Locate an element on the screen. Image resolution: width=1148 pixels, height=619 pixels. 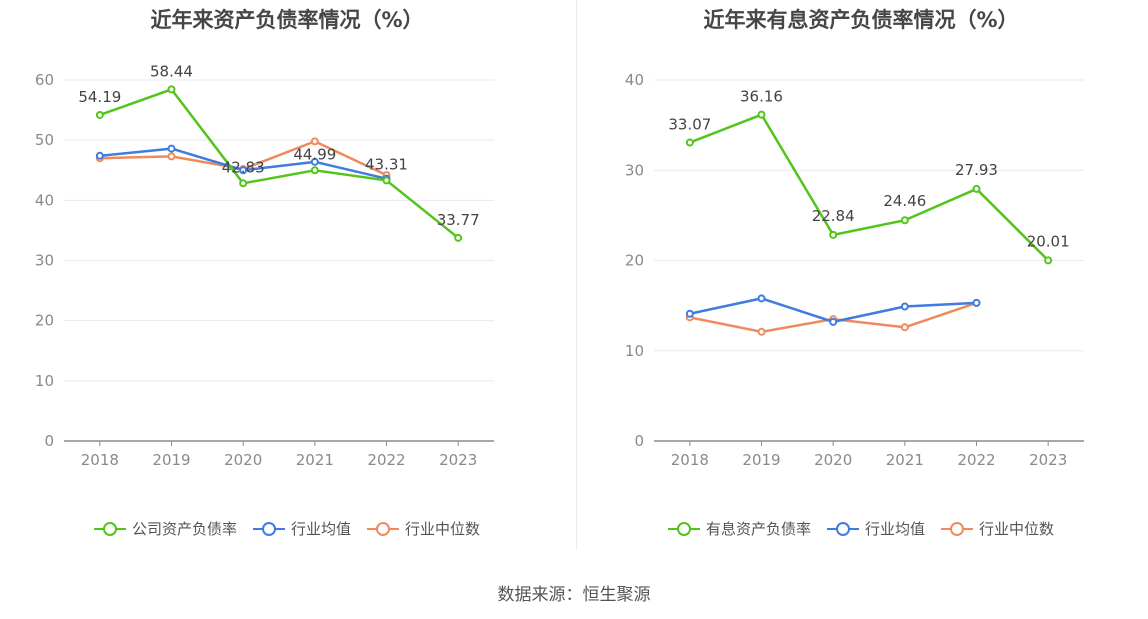
data-label: 33.77 is located at coordinates (458, 220).